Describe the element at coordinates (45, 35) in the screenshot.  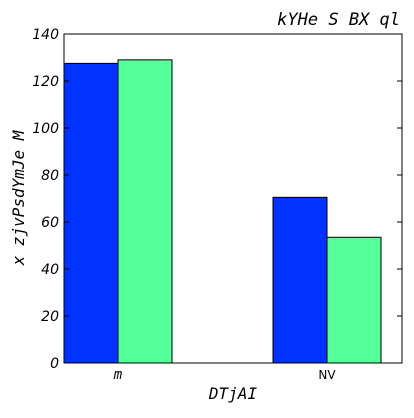
I see `y-tick-label: 140` at that location.